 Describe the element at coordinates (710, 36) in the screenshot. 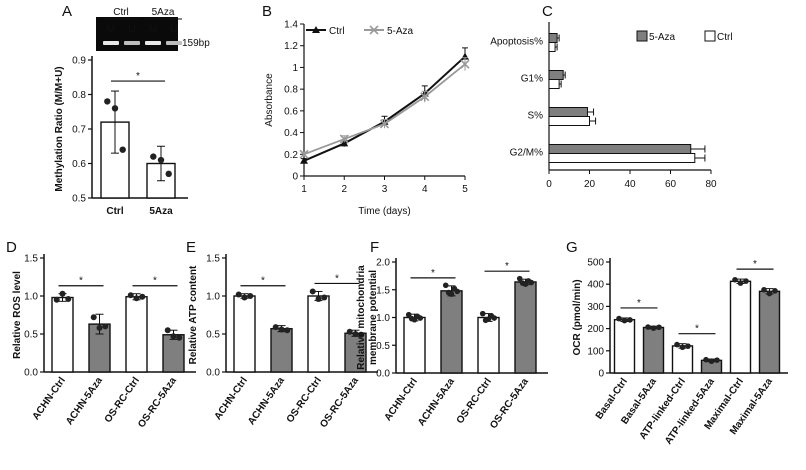

I see `legend-swatch` at that location.